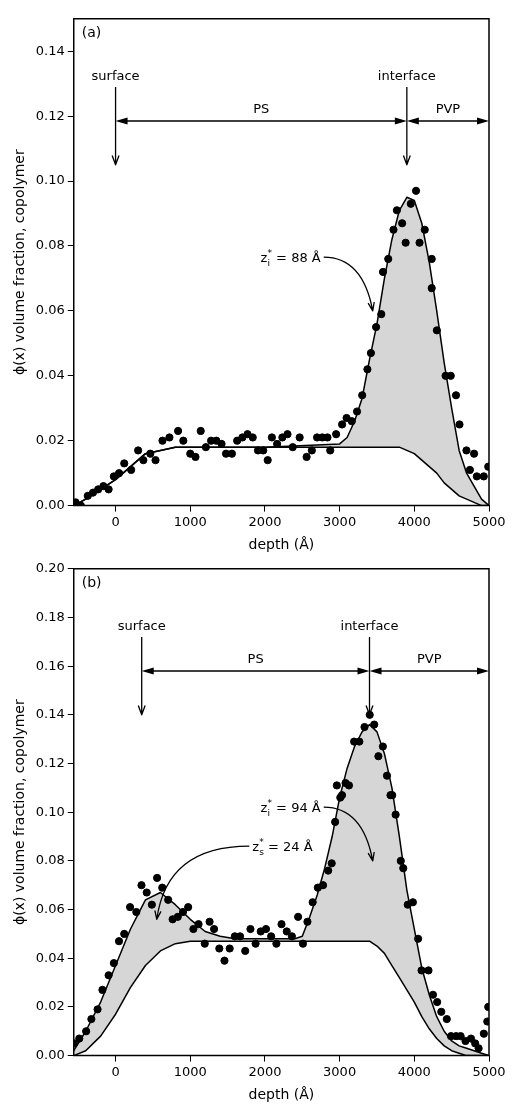 The image size is (519, 1119). What do you see at coordinates (91, 31) in the screenshot?
I see `annotation: (a)` at bounding box center [91, 31].